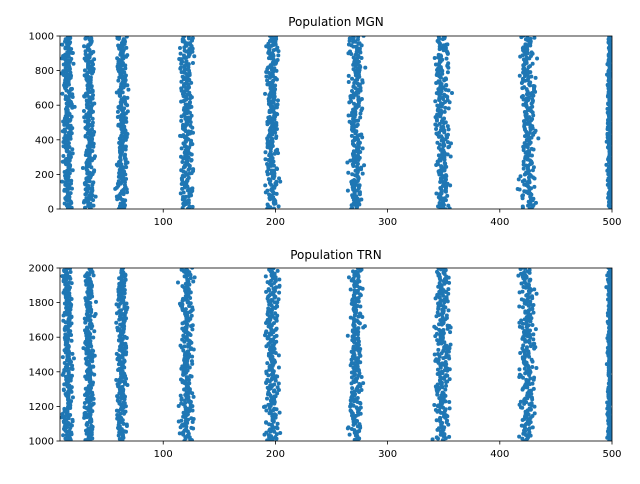  Describe the element at coordinates (41, 269) in the screenshot. I see `y-tick-label: 2000` at that location.